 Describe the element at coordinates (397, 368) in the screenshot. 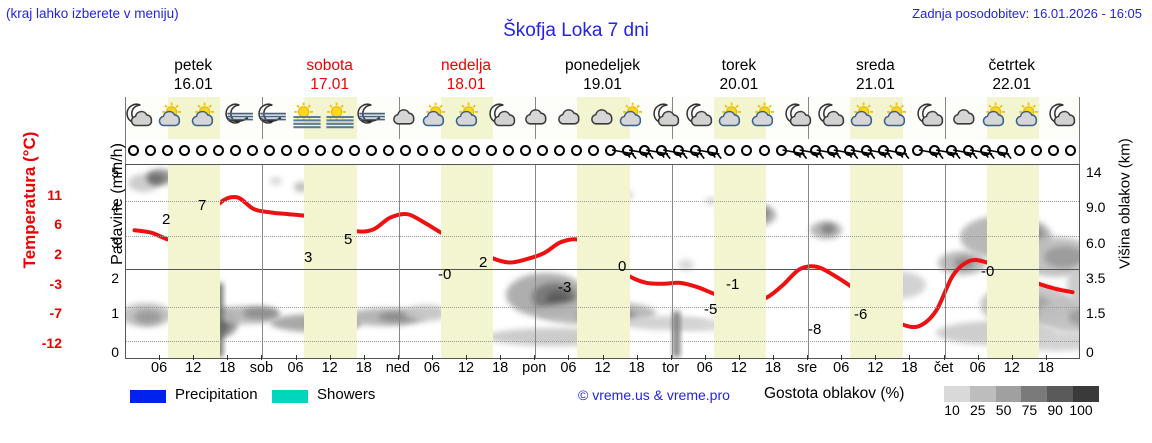

I see `x-tick-ned: ned` at that location.